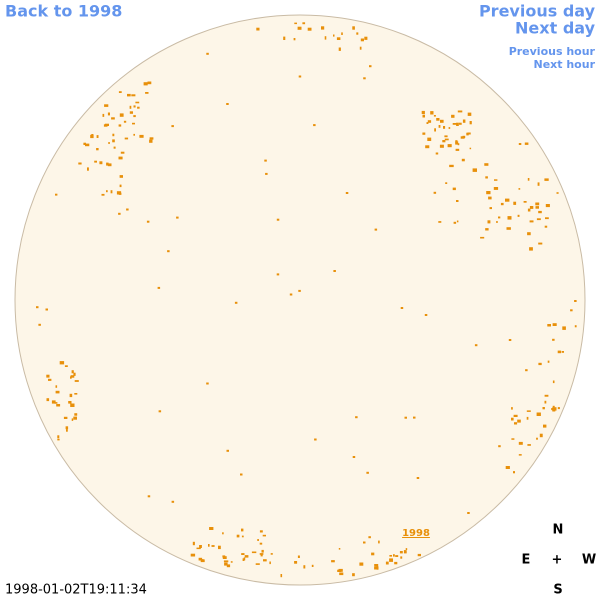  What do you see at coordinates (537, 11) in the screenshot?
I see `previous-day-link: Previous day` at bounding box center [537, 11].